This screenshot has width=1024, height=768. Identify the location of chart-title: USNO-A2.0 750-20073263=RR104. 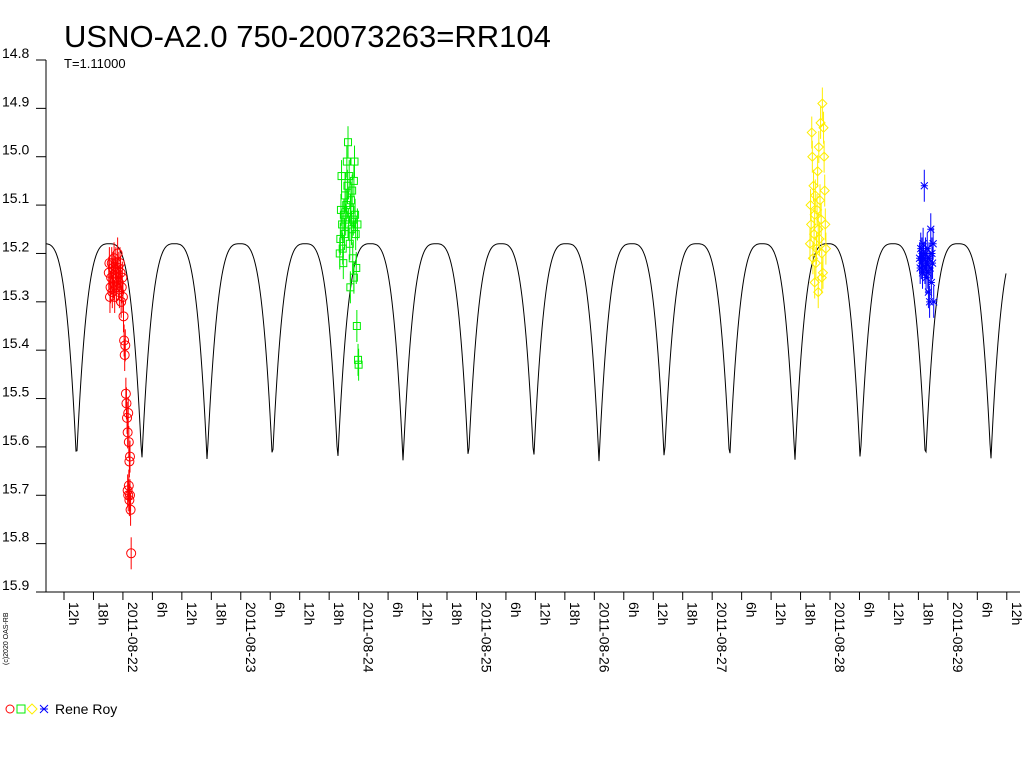
(307, 36).